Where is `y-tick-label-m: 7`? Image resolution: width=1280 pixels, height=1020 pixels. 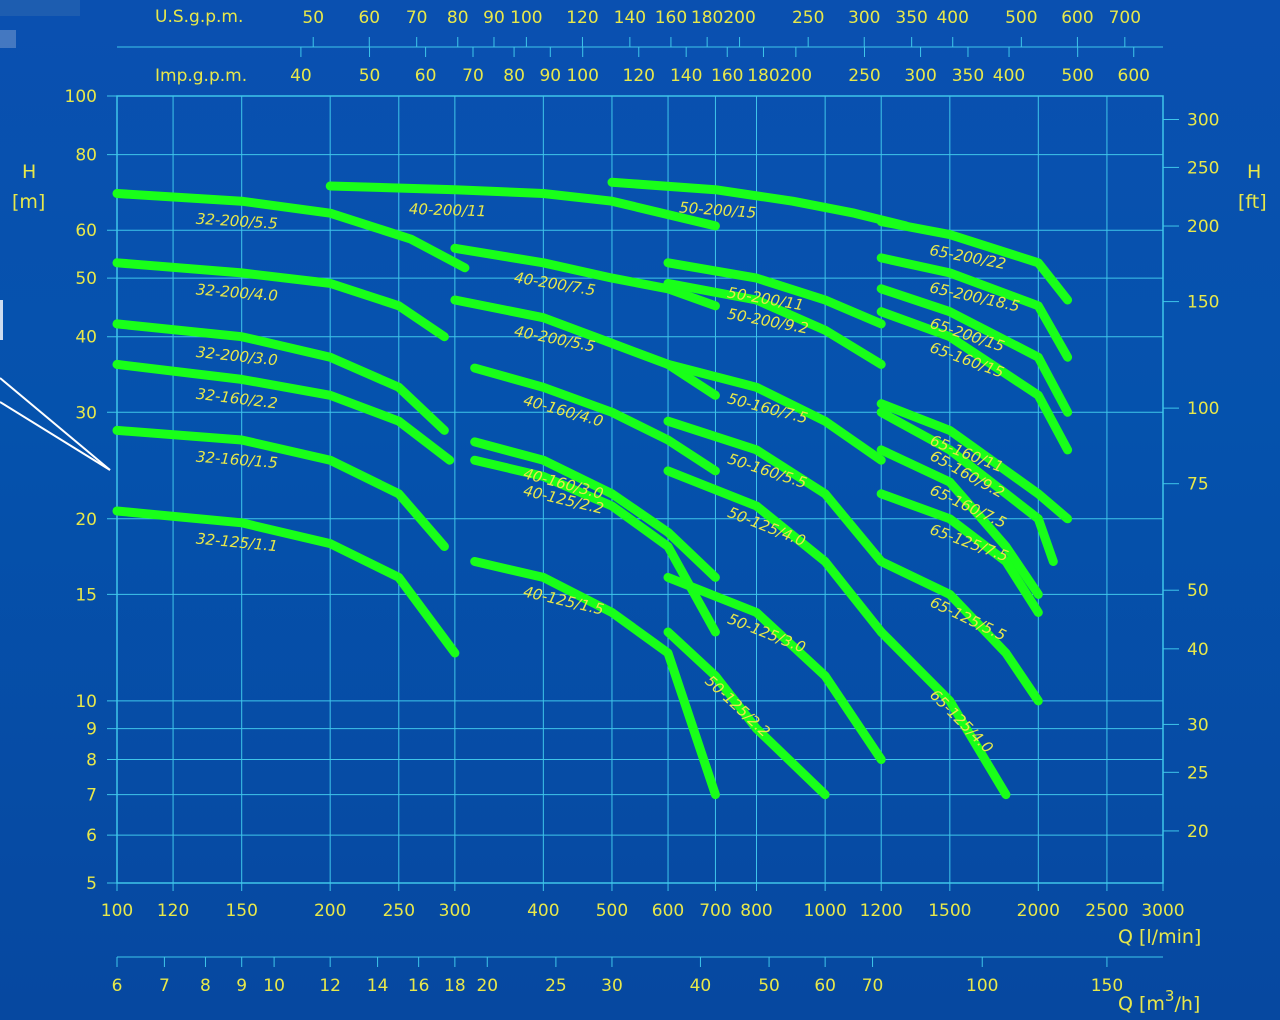 y-tick-label-m: 7 is located at coordinates (91, 796).